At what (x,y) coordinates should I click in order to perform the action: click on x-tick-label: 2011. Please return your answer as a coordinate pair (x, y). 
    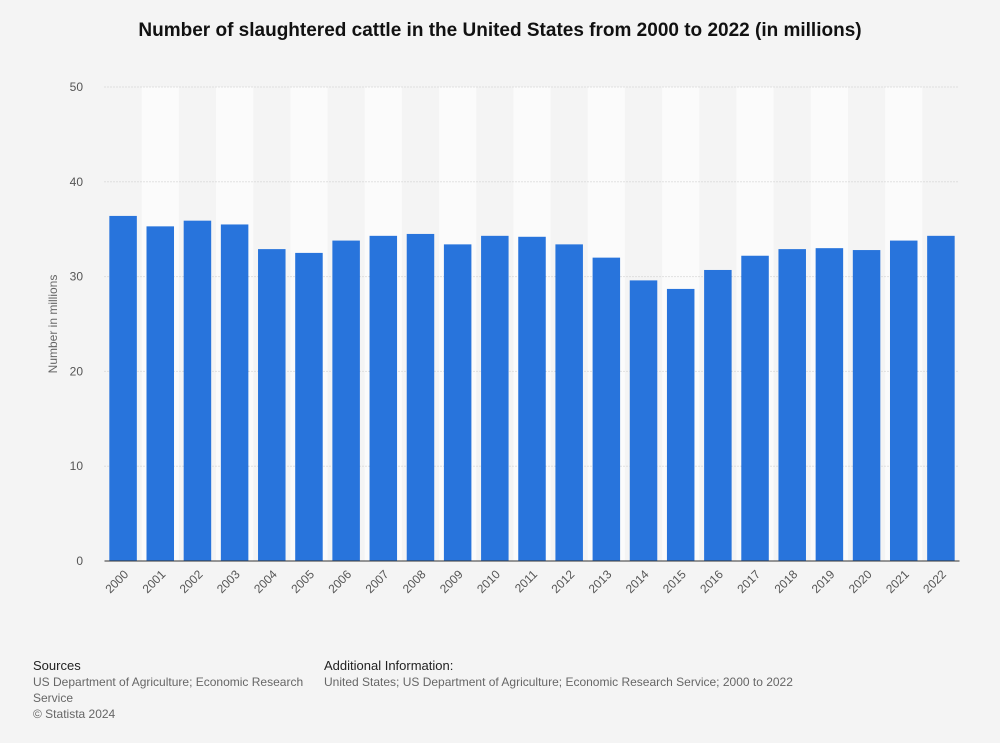
    Looking at the image, I should click on (526, 581).